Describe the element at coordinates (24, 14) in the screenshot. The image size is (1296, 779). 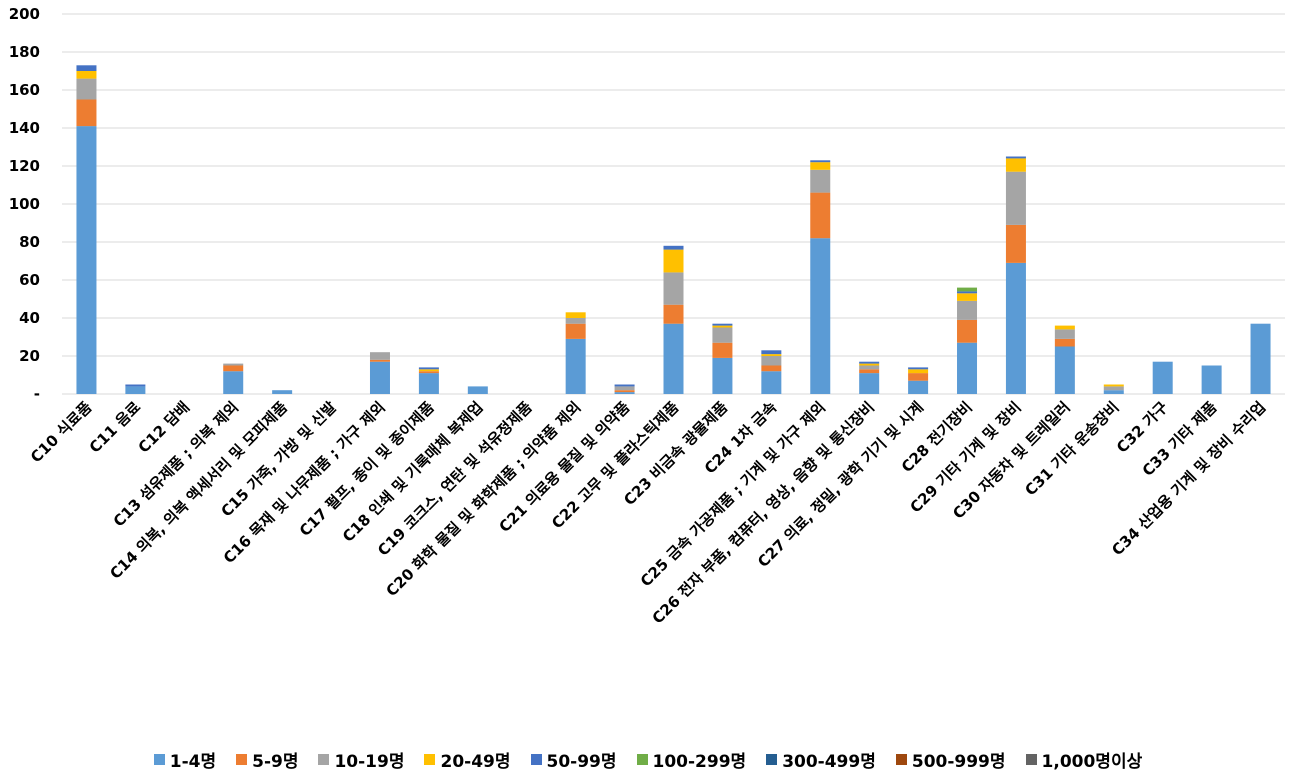
I see `y-tick-label: 200` at that location.